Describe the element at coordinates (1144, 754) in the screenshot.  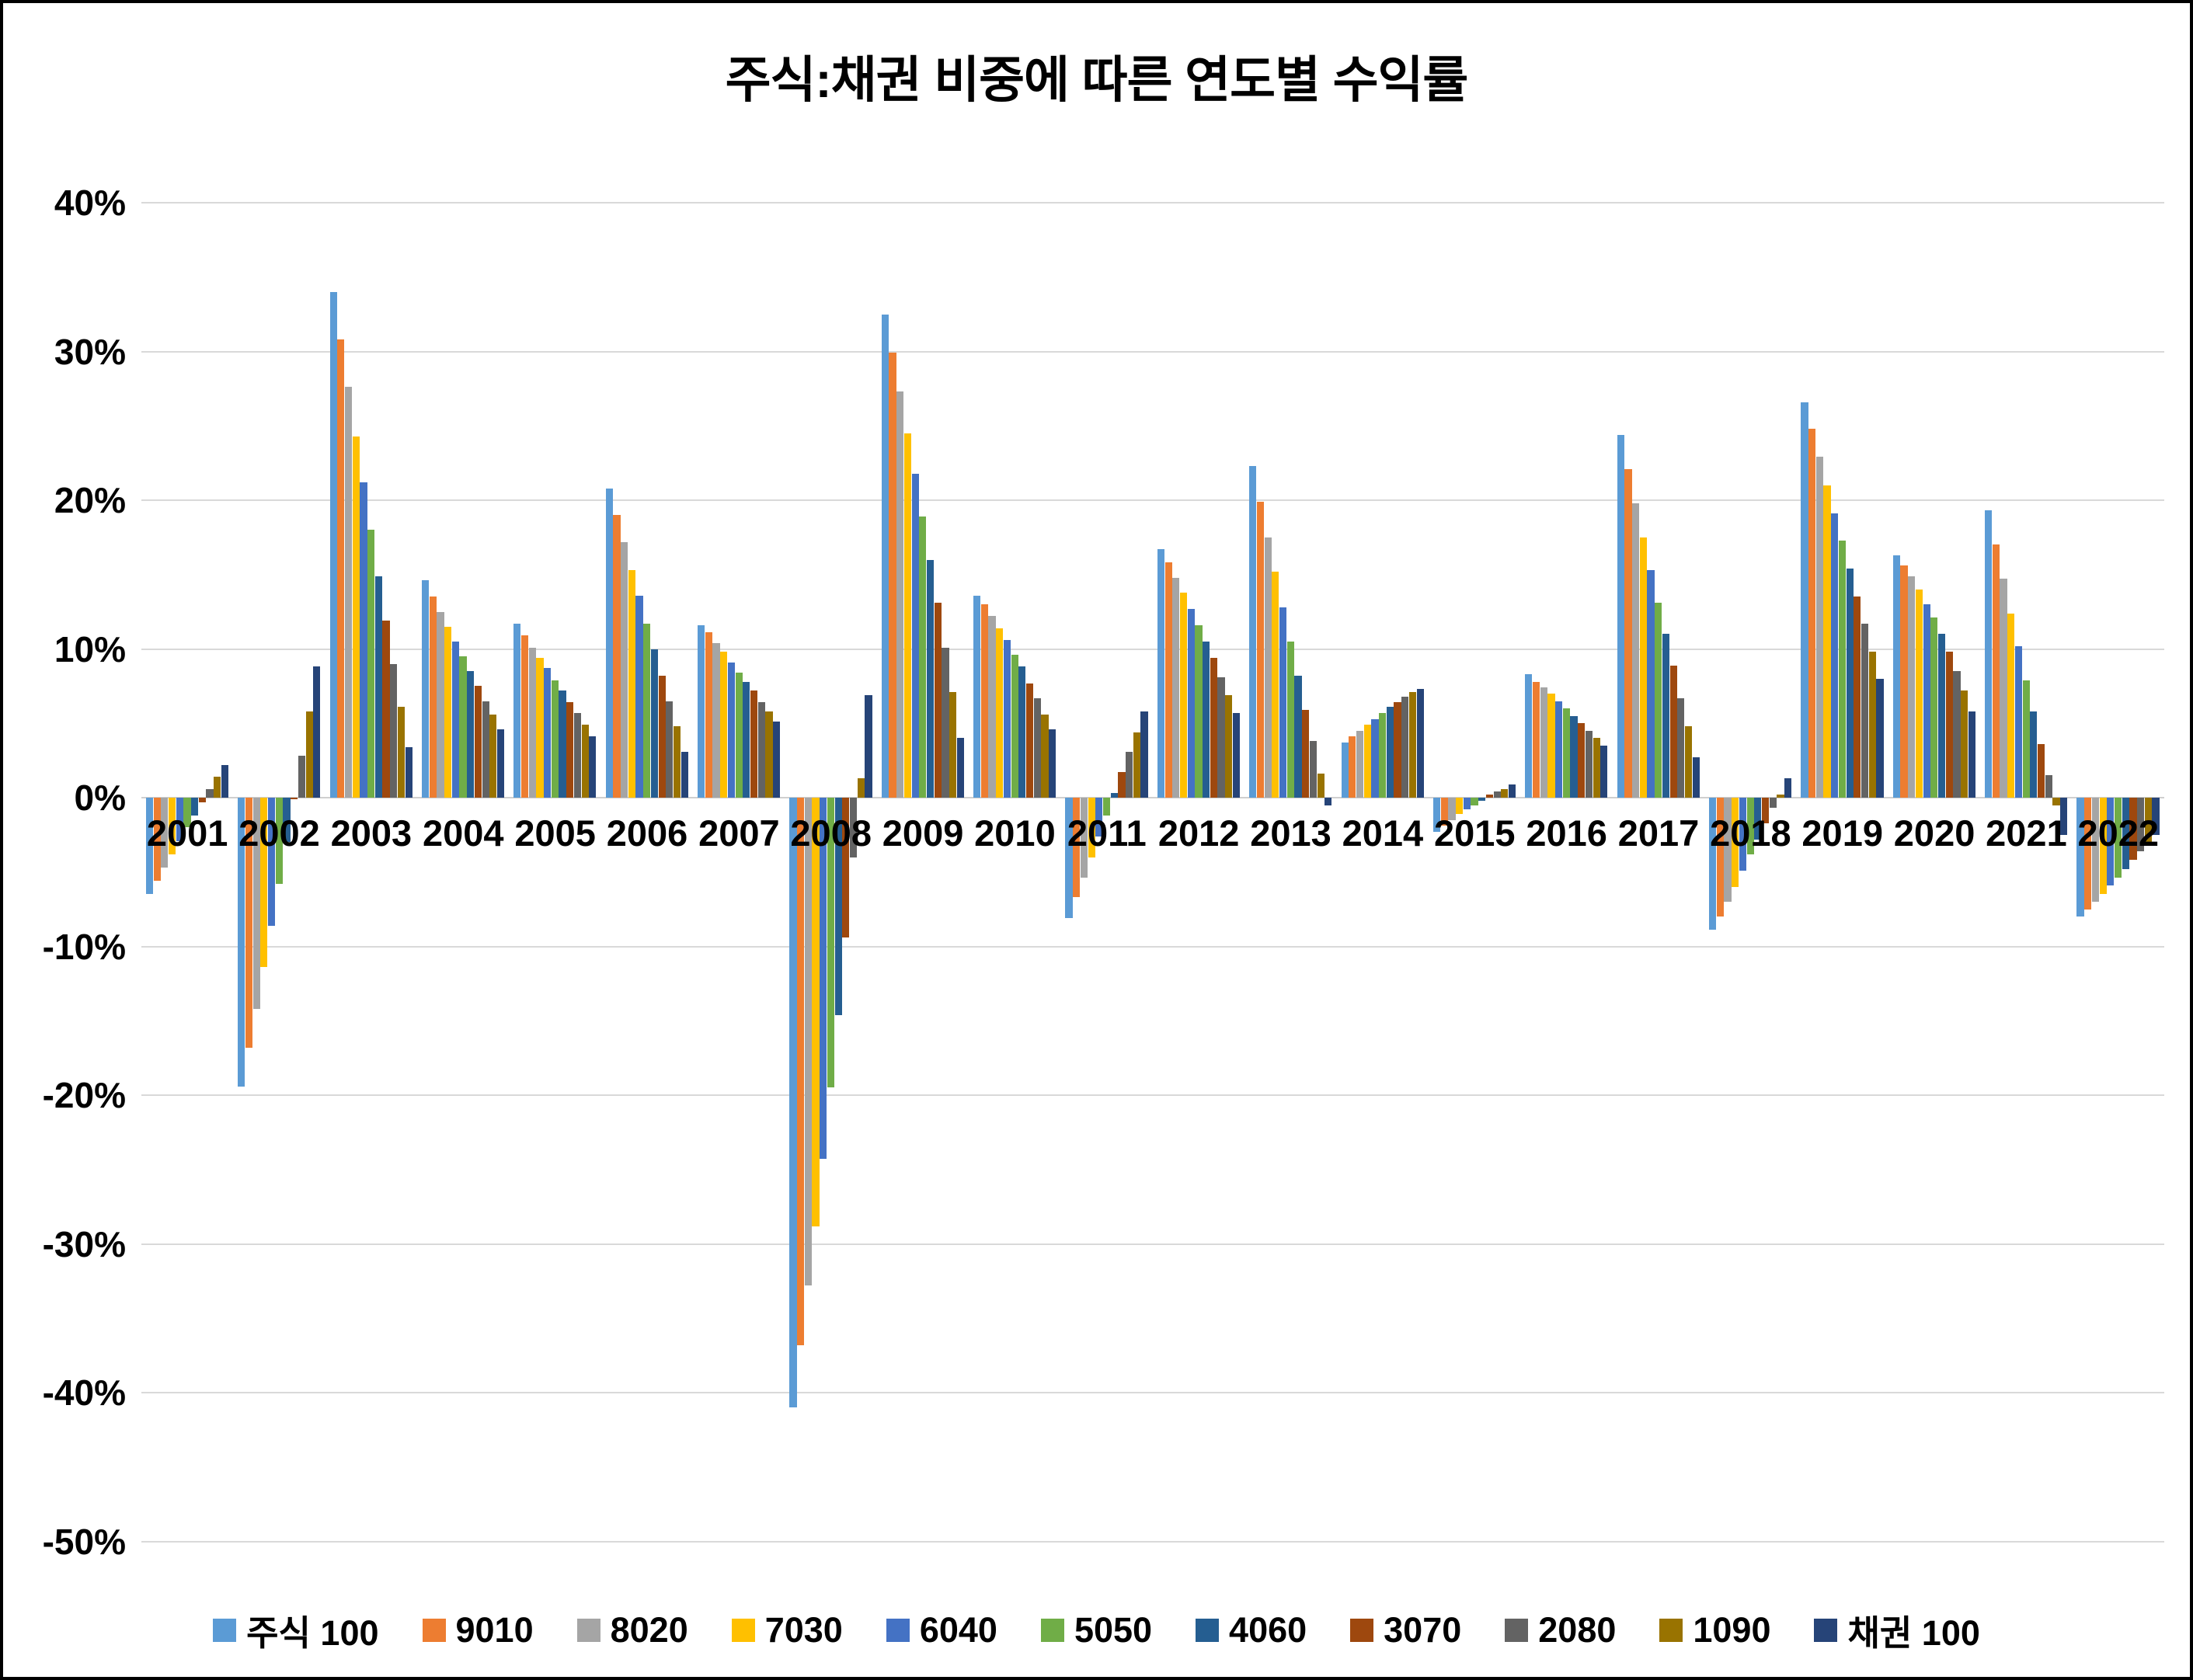
I see `bar-2011-채권100` at that location.